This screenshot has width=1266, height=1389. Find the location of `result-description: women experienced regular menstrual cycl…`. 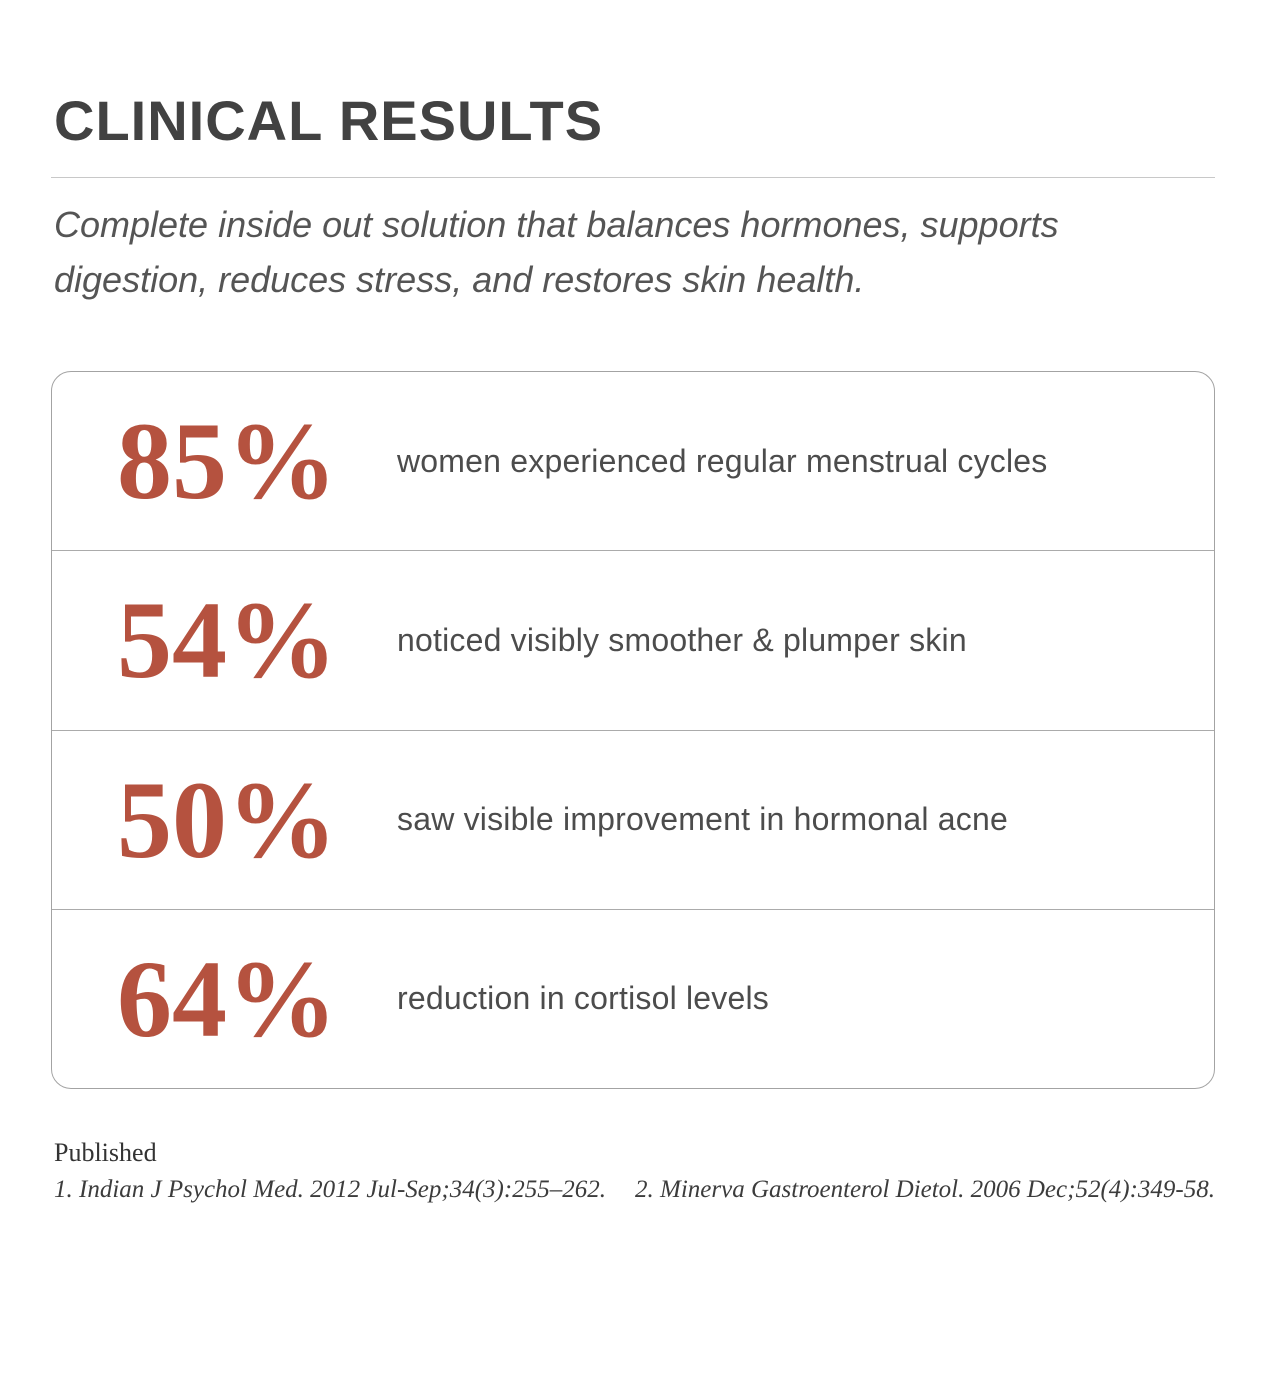

result-description: women experienced regular menstrual cycl… is located at coordinates (722, 460).